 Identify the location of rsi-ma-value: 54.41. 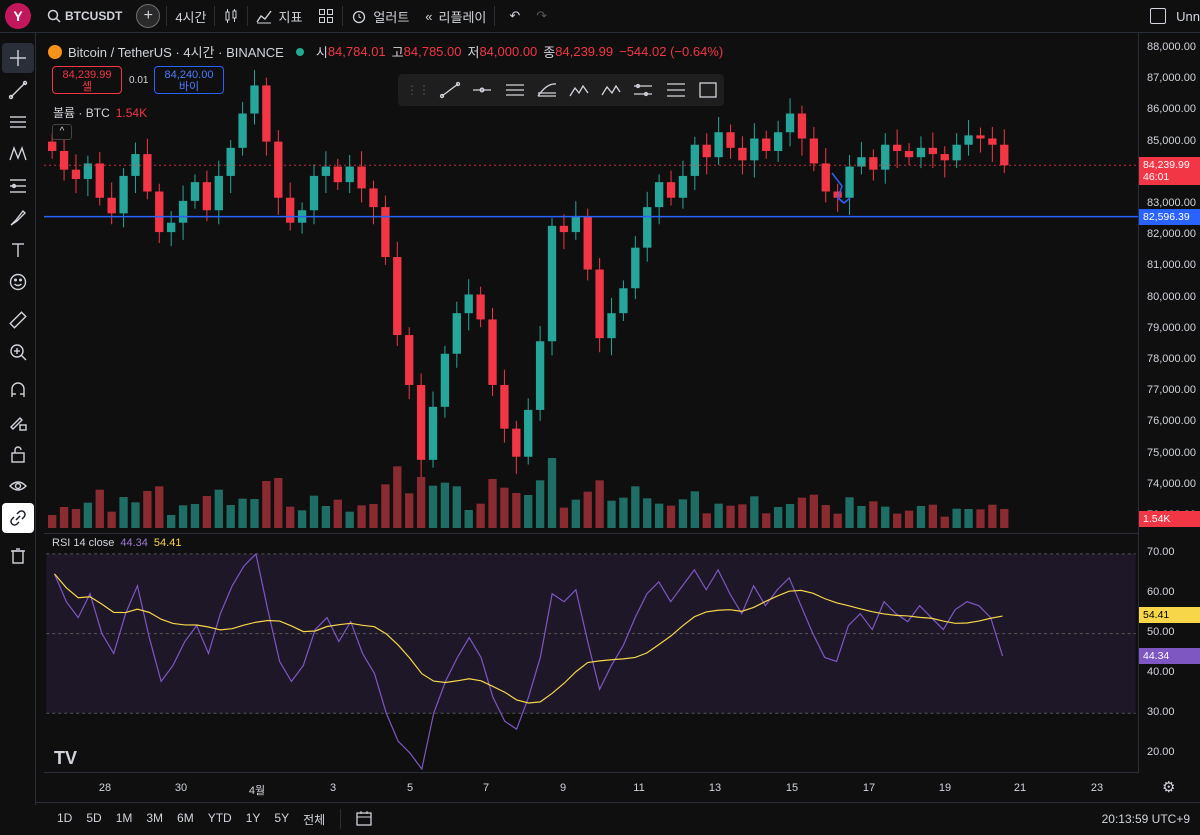
(167, 543).